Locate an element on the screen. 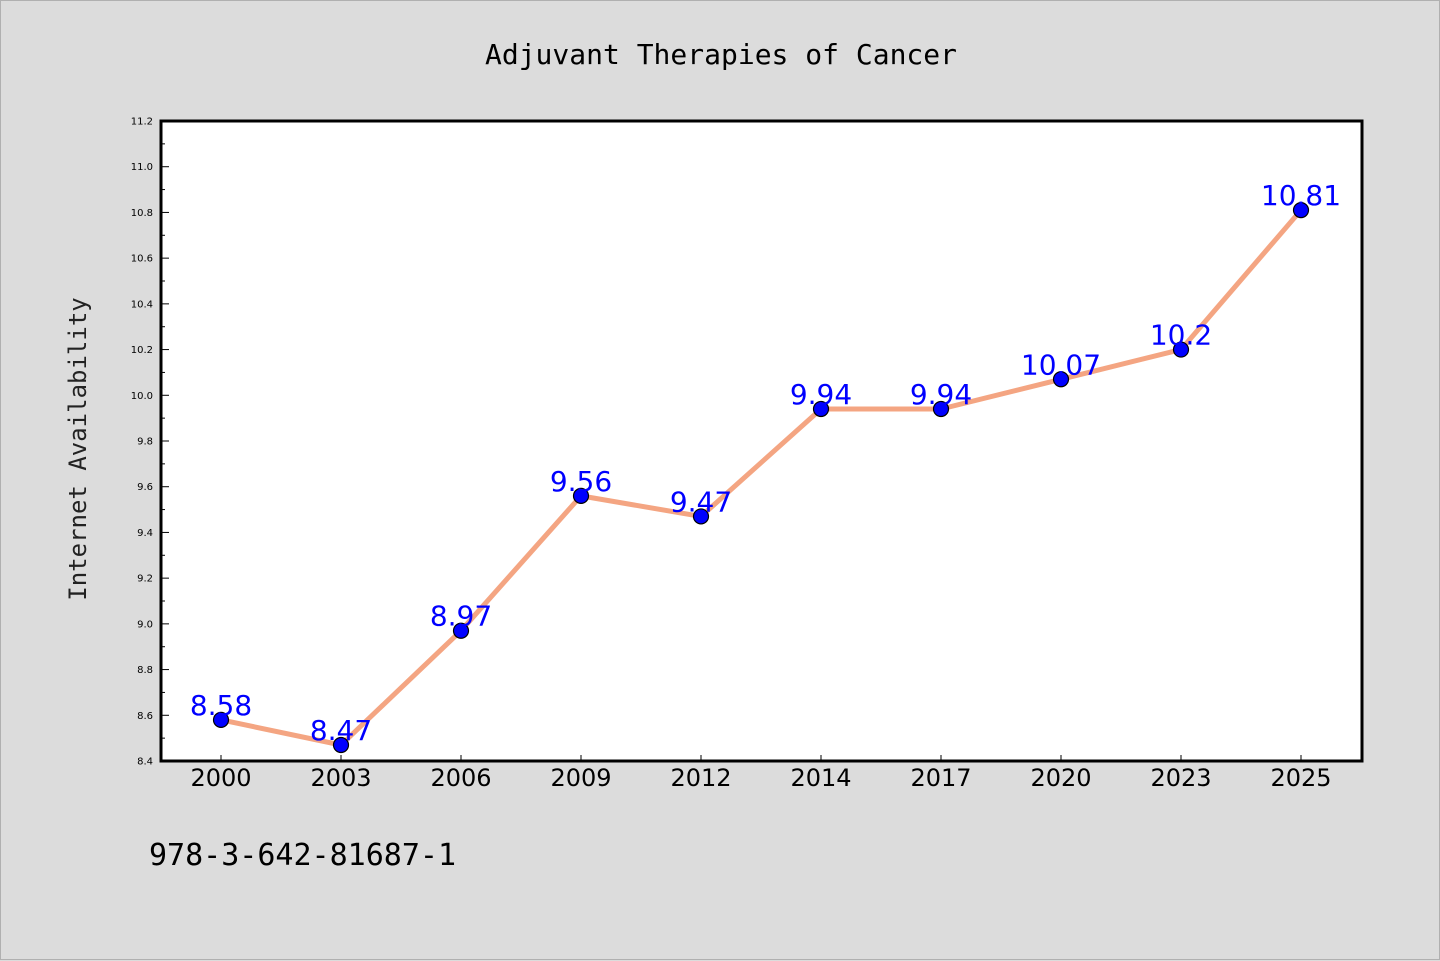  data-label: 8.97 is located at coordinates (461, 616).